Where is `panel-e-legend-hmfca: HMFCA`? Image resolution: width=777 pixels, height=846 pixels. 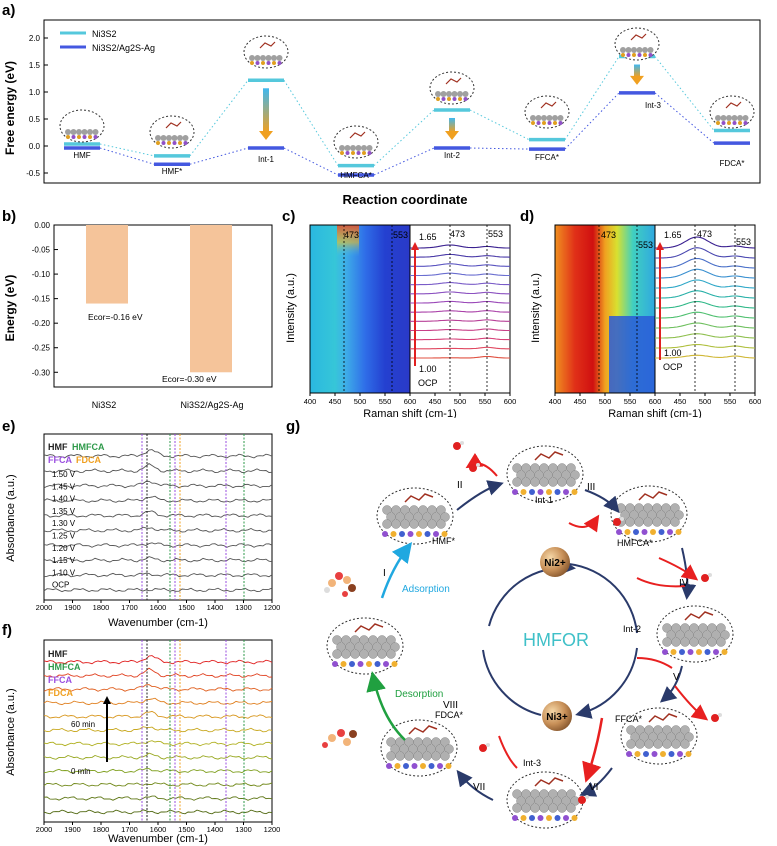
panel-e-legend-hmfca: HMFCA is located at coordinates (88, 447).